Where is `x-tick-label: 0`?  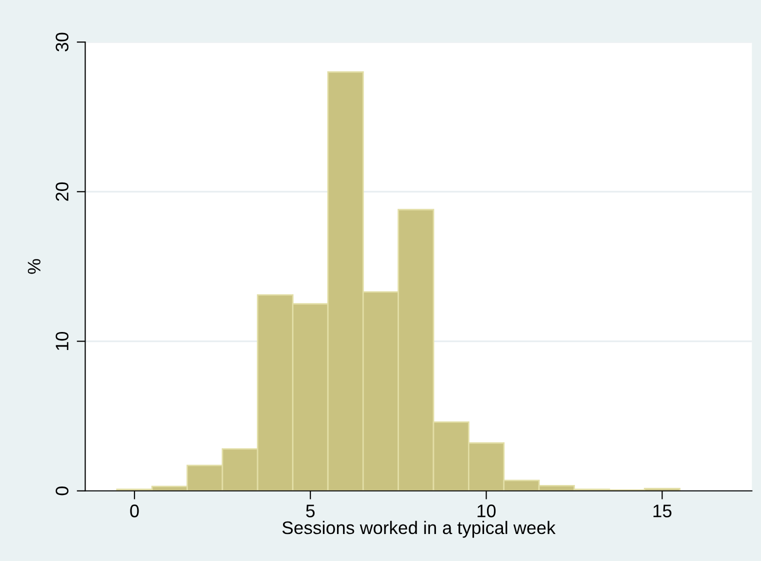 x-tick-label: 0 is located at coordinates (134, 511).